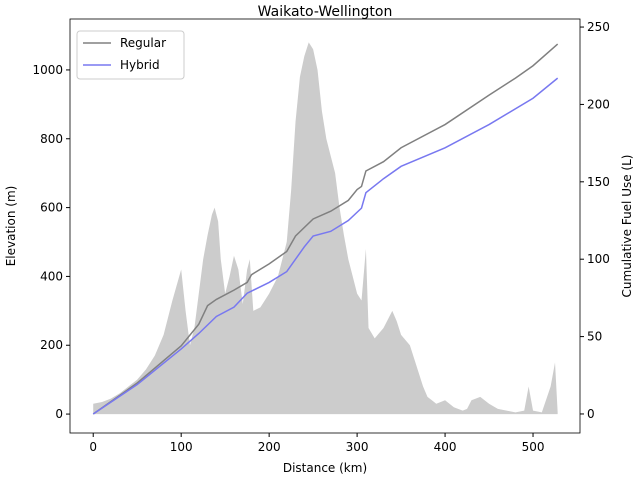 The width and height of the screenshot is (640, 484). Describe the element at coordinates (140, 65) in the screenshot. I see `legend-label: Hybrid` at that location.